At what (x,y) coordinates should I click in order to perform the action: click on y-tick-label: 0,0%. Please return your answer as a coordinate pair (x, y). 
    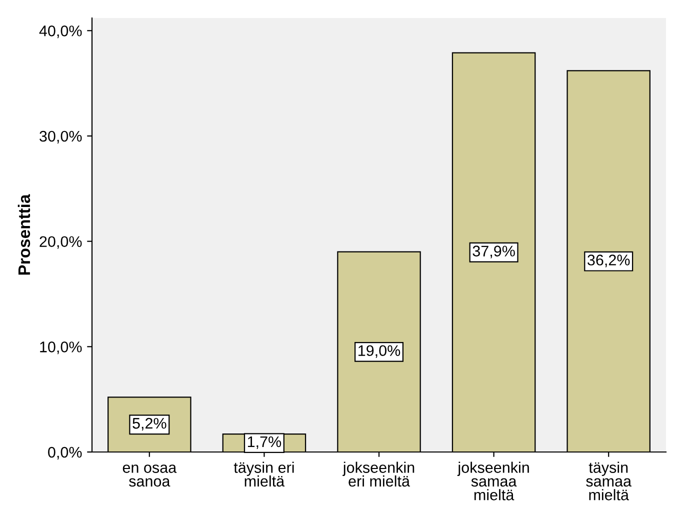
    Looking at the image, I should click on (65, 453).